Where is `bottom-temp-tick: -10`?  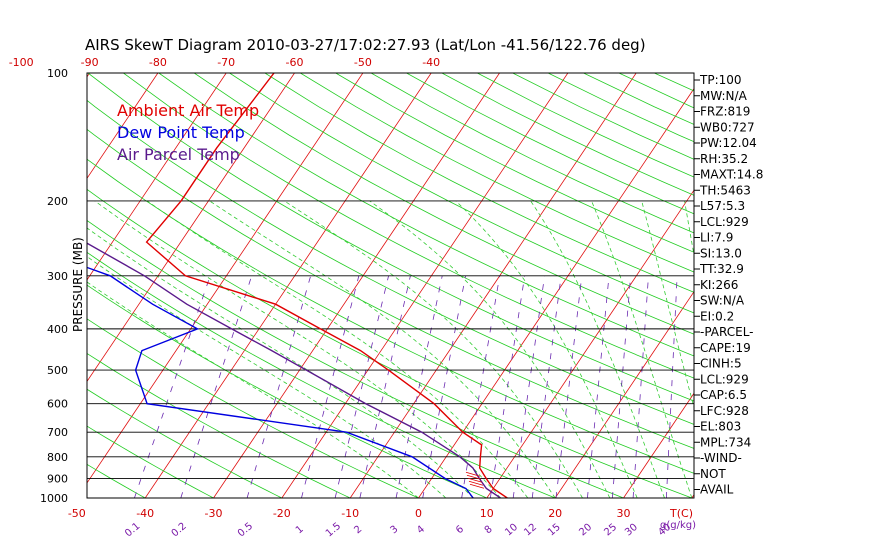 bottom-temp-tick: -10 is located at coordinates (350, 513).